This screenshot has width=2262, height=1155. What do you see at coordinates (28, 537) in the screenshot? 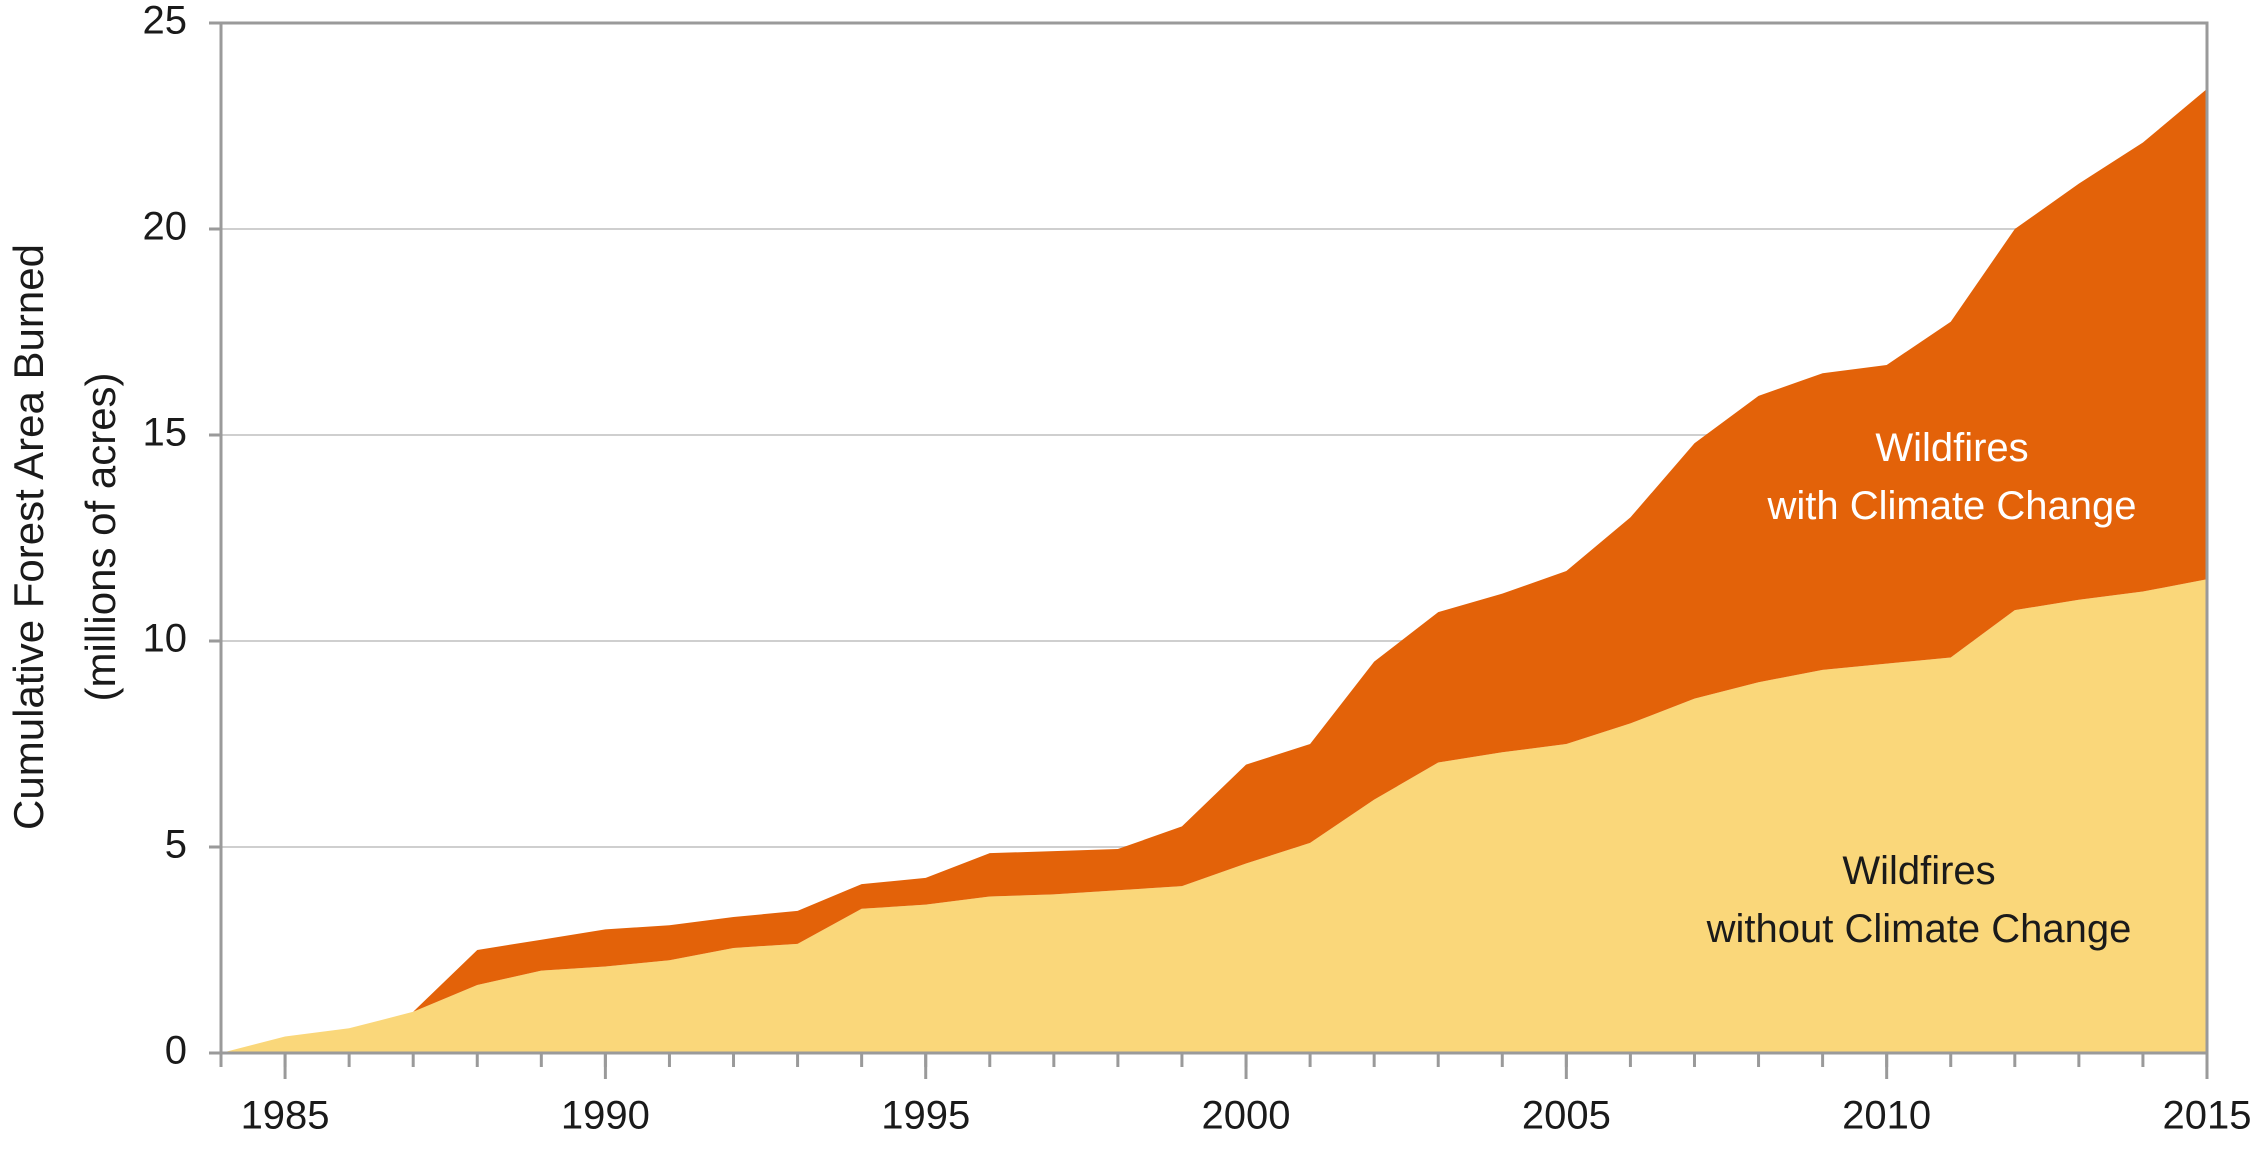
I see `y-axis-label-line: Cumulative Forest Area Burned` at bounding box center [28, 537].